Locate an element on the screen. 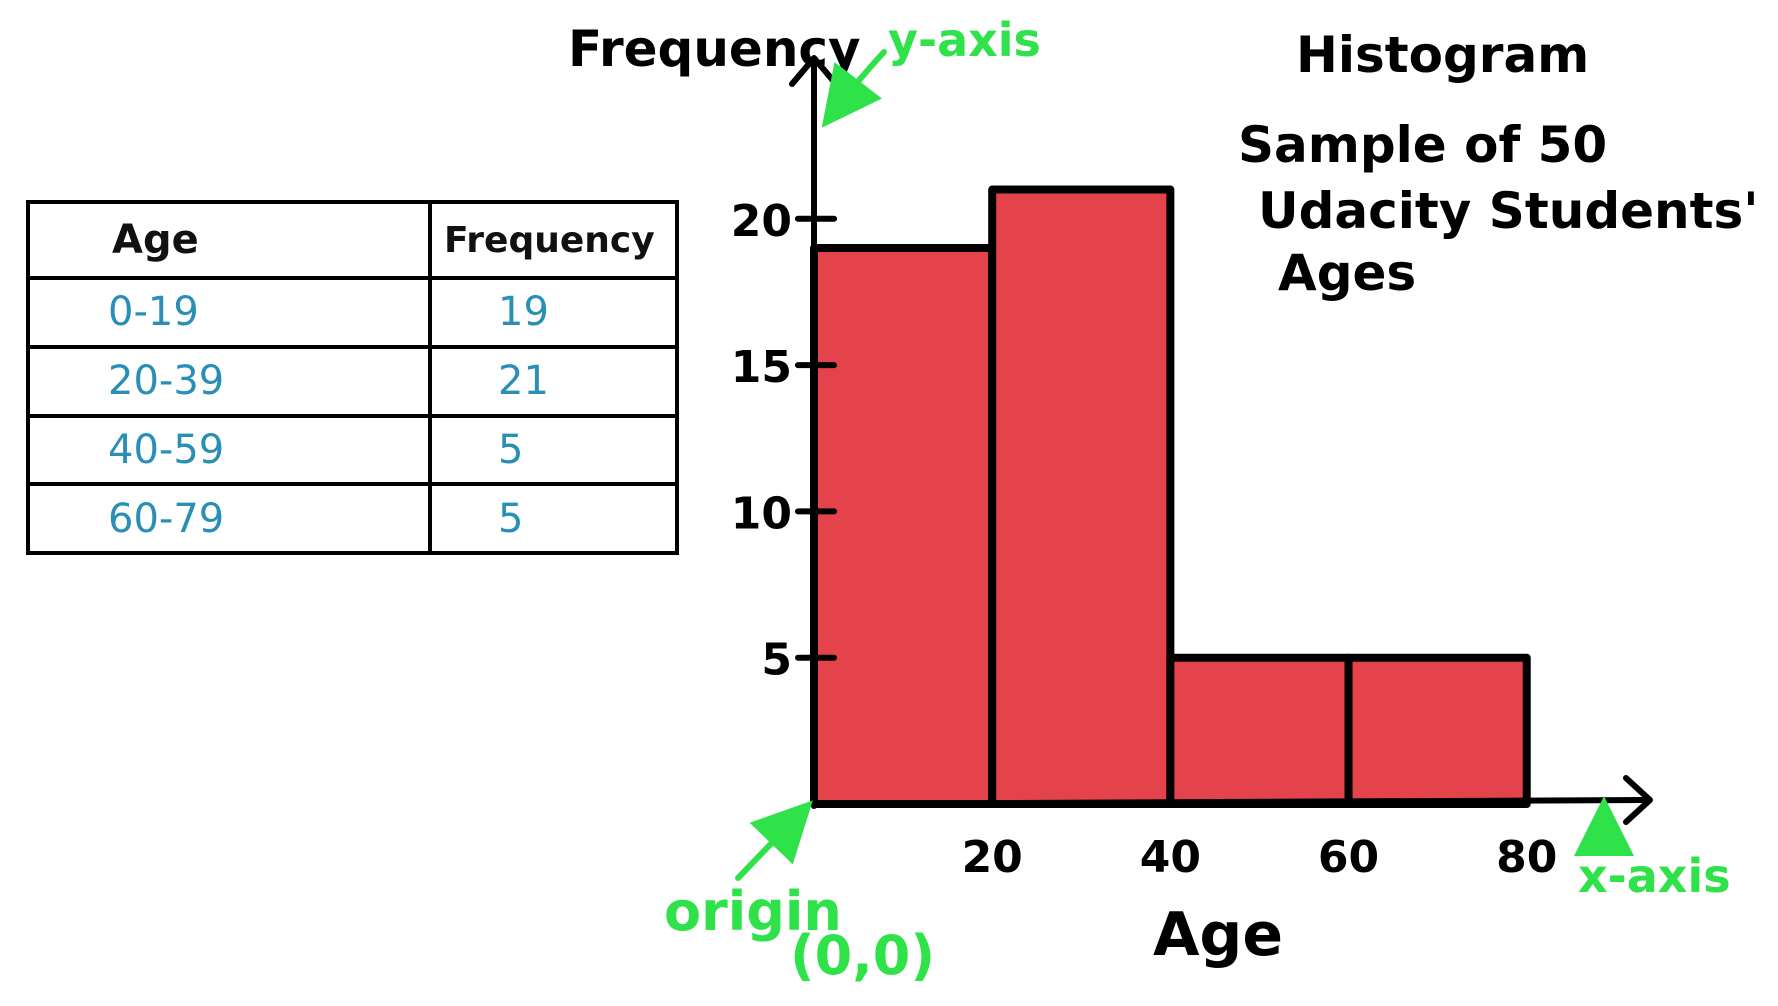 This screenshot has height=1006, width=1778. table-header-frequency: Frequency is located at coordinates (553, 240).